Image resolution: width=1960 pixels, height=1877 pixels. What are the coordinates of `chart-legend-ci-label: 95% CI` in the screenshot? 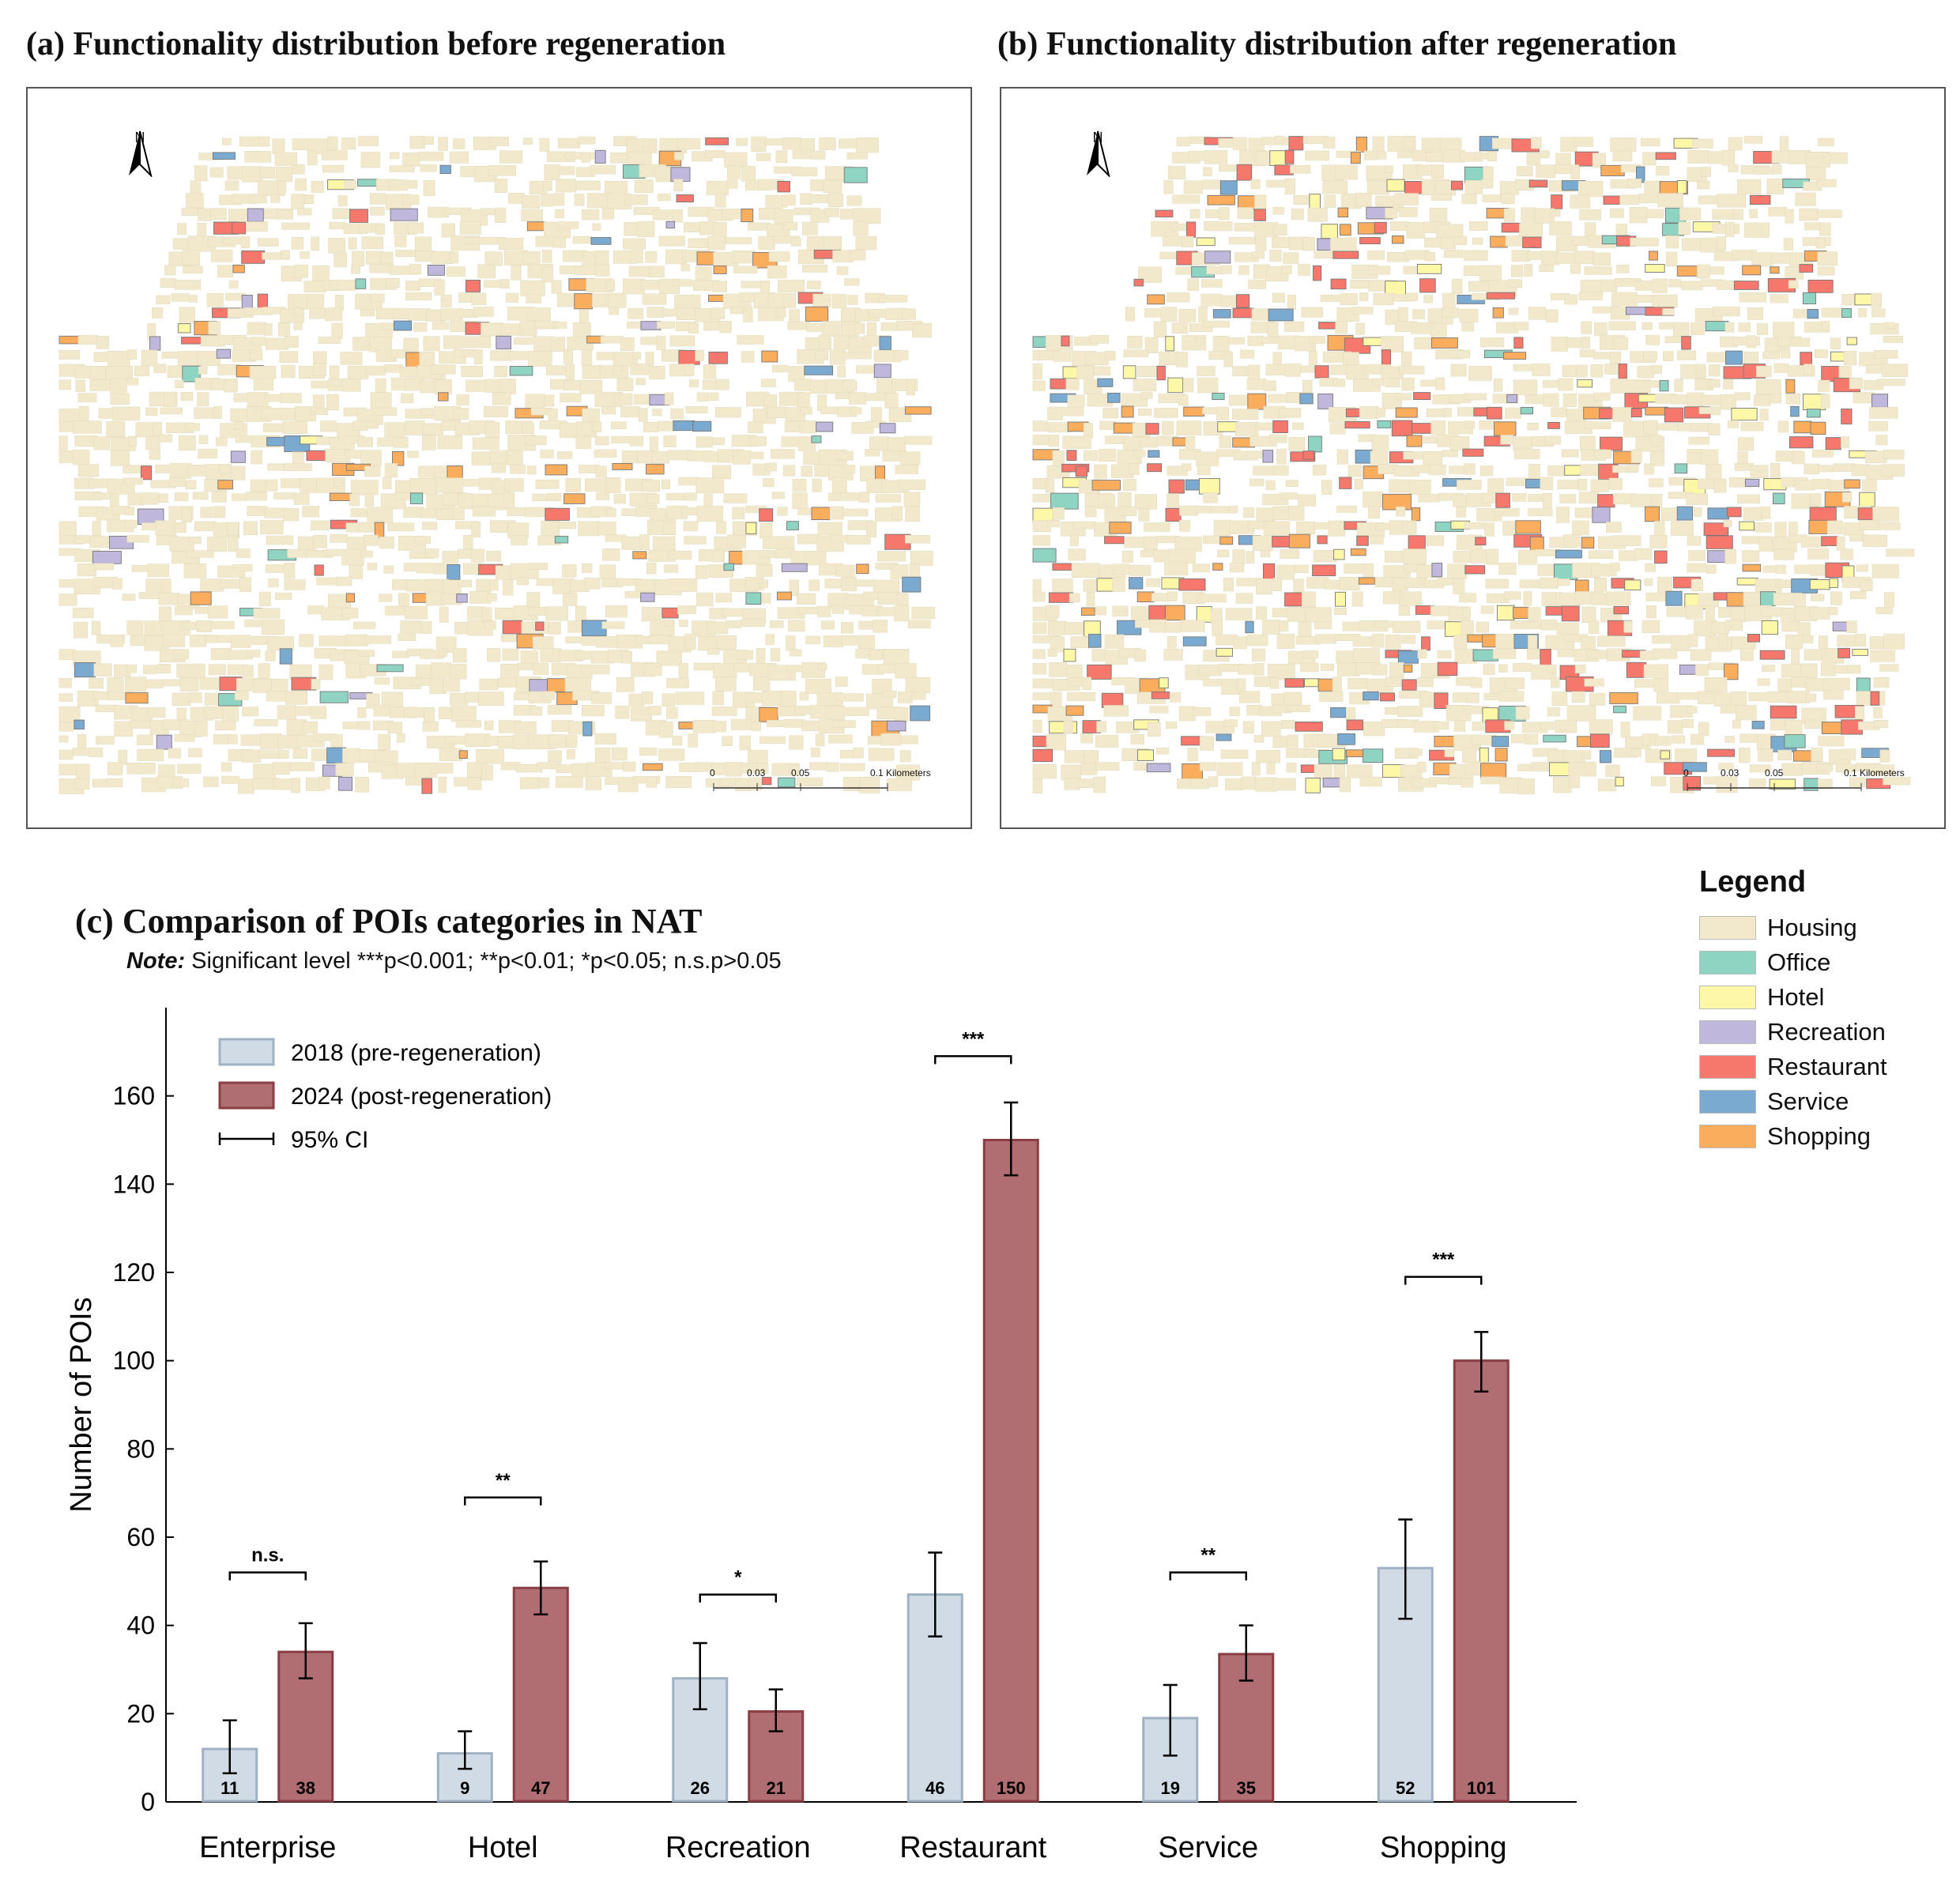 It's located at (329, 1140).